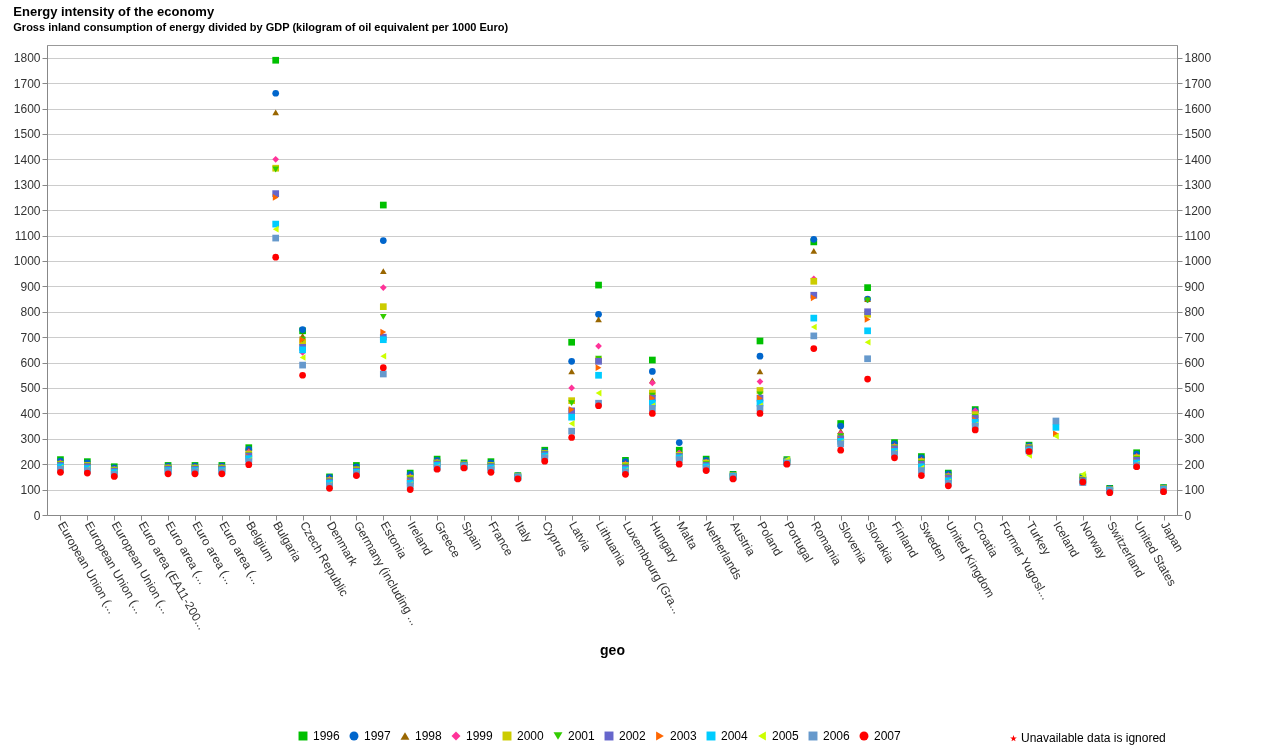  What do you see at coordinates (27, 83) in the screenshot?
I see `y-tick-label: 1700` at bounding box center [27, 83].